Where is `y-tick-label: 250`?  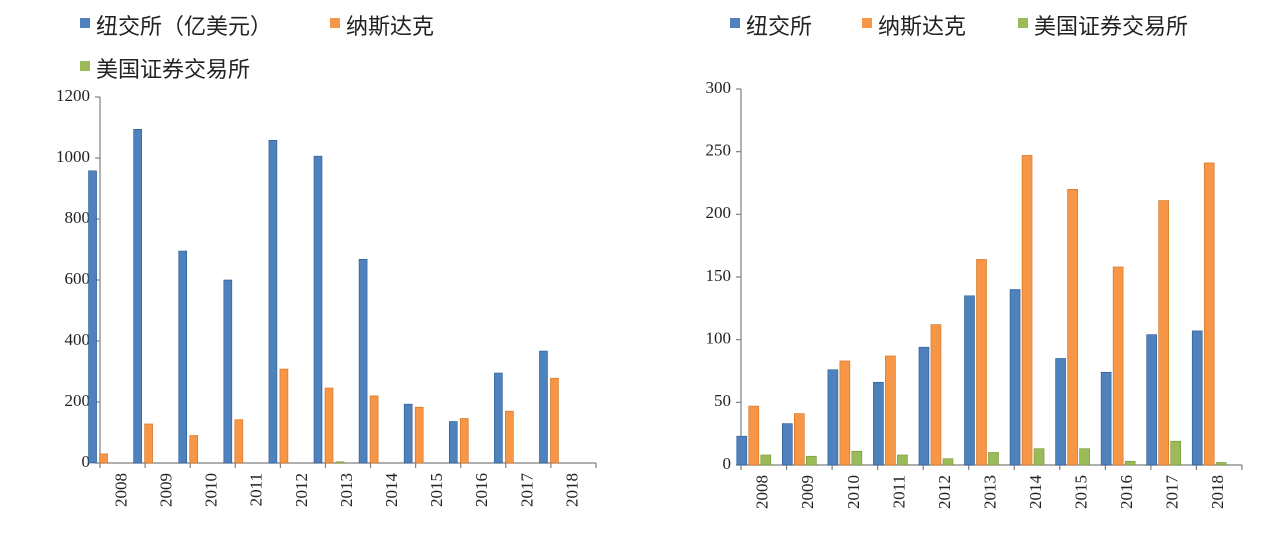 y-tick-label: 250 is located at coordinates (719, 150).